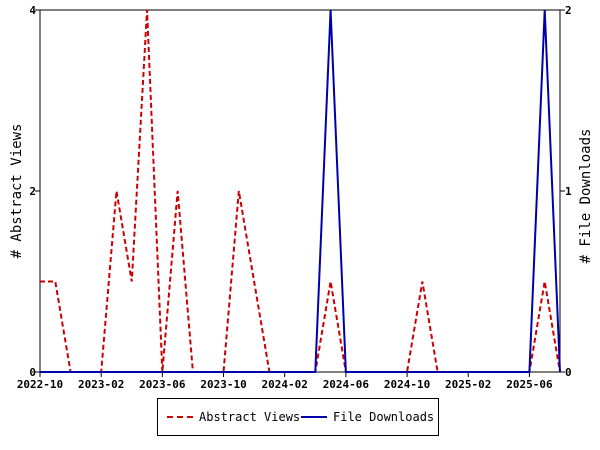 This screenshot has height=450, width=600. I want to click on y-right-tick-label: 1, so click(568, 191).